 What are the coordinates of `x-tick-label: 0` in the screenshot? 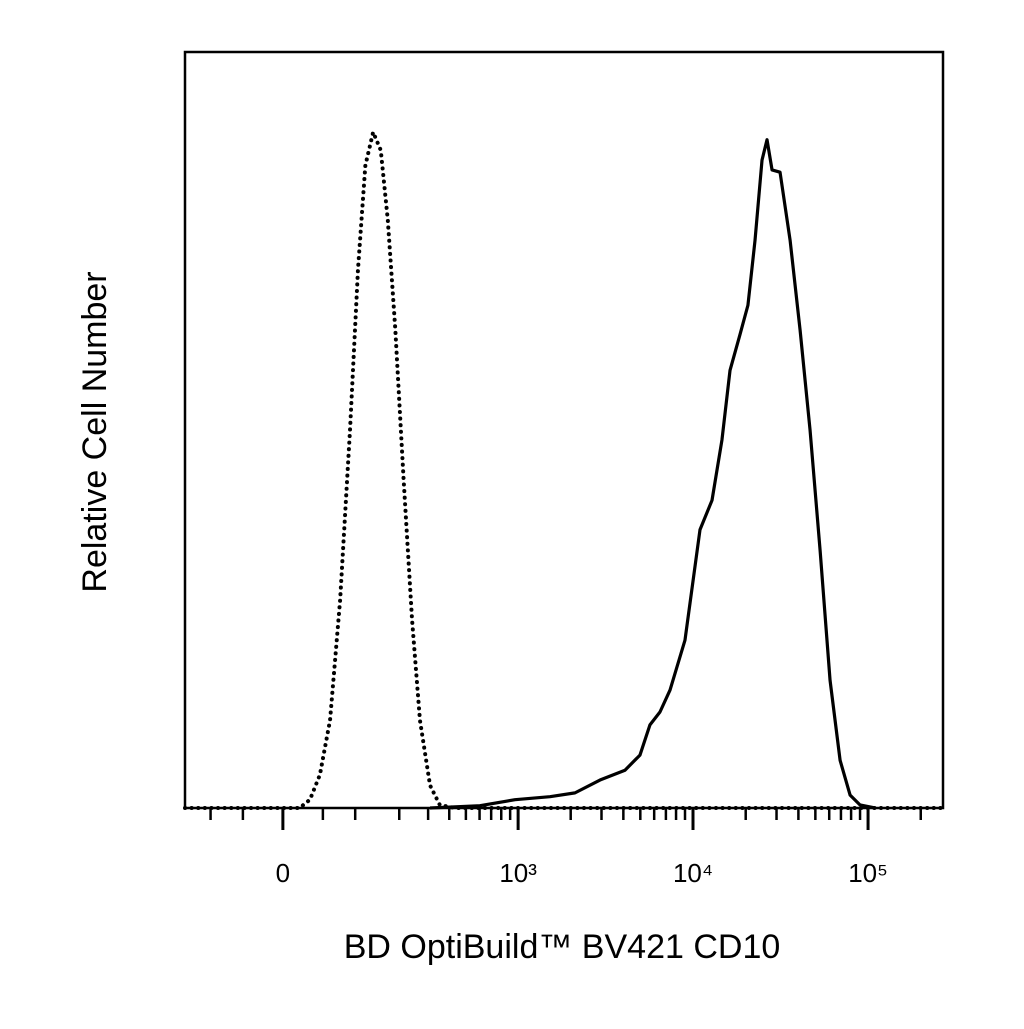 It's located at (283, 873).